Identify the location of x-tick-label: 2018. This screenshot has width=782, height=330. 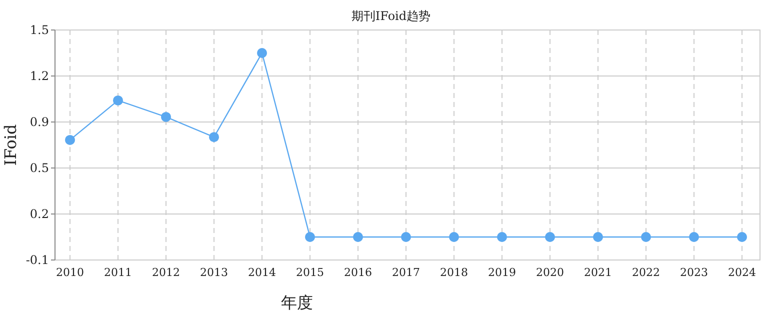
(454, 272).